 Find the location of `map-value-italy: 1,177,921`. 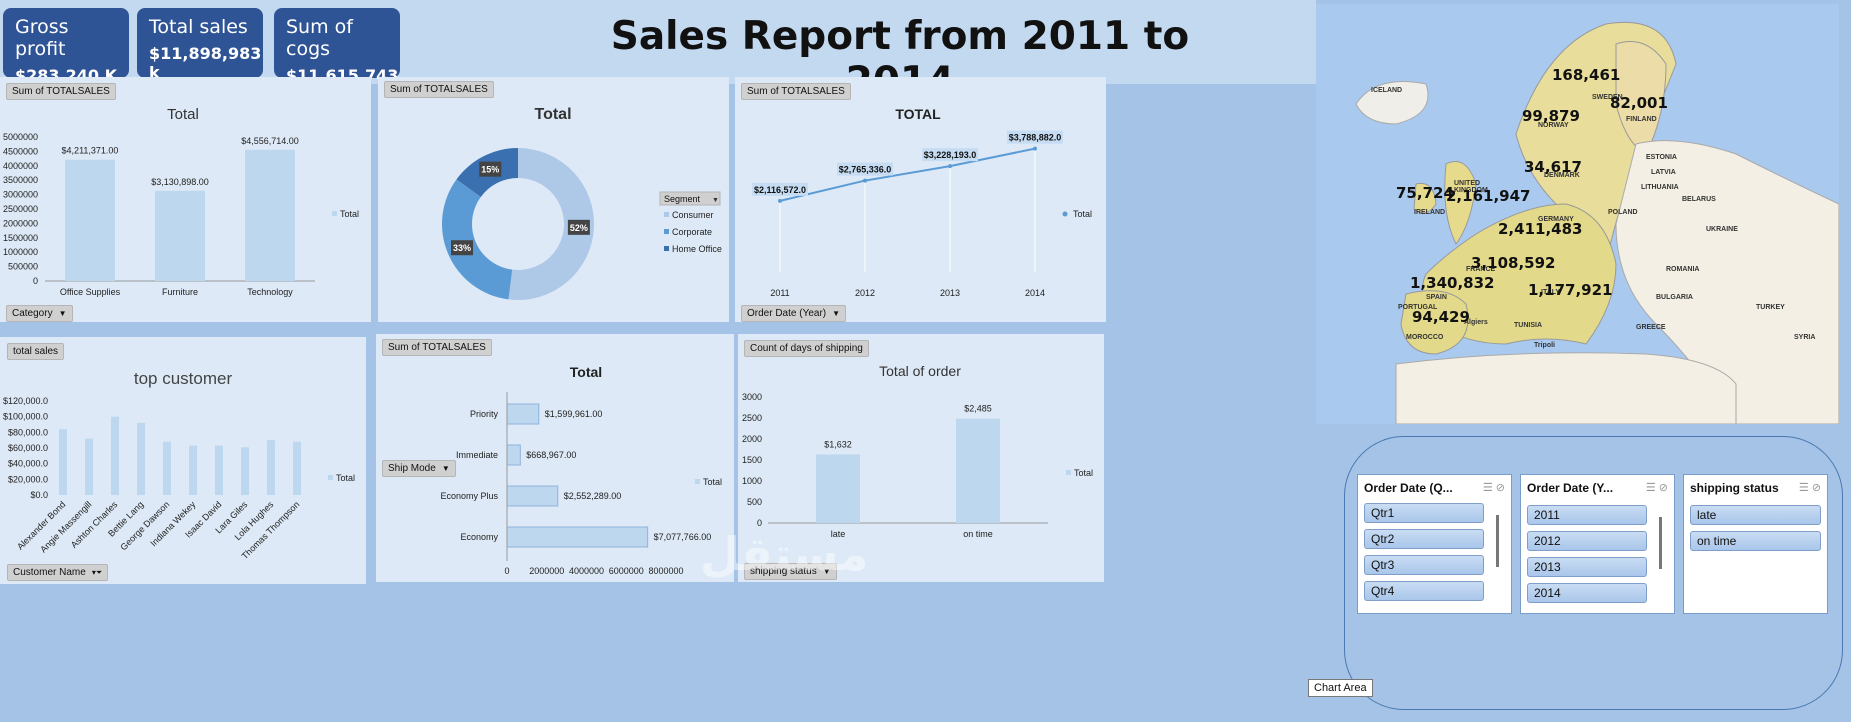

map-value-italy: 1,177,921 is located at coordinates (1570, 290).